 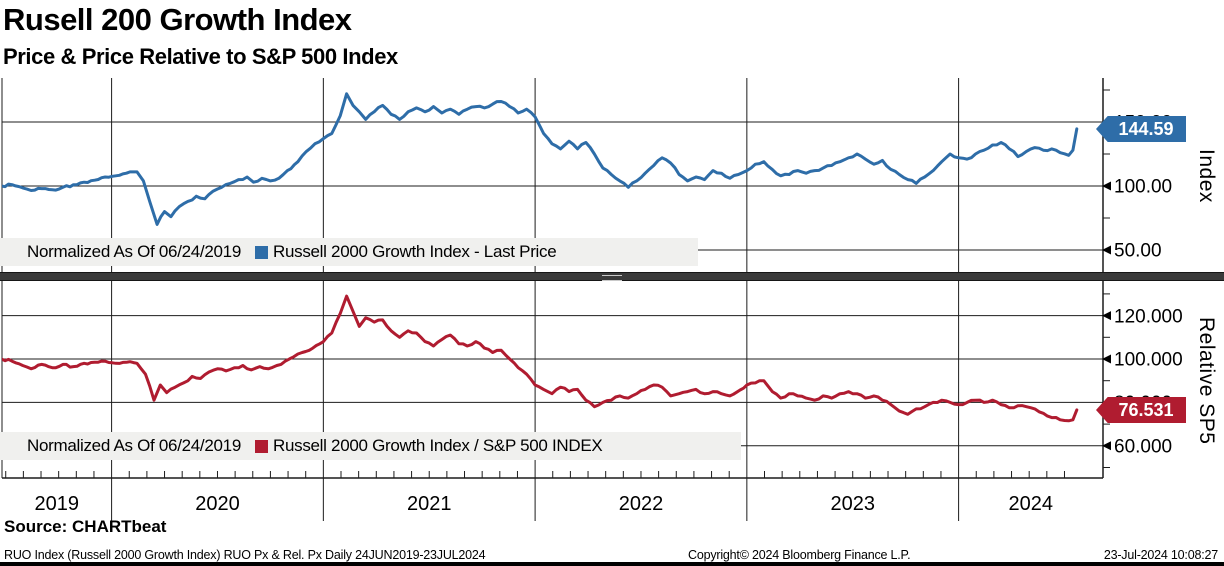 What do you see at coordinates (134, 445) in the screenshot?
I see `normalized-note-relative: Normalized As Of 06/24/2019` at bounding box center [134, 445].